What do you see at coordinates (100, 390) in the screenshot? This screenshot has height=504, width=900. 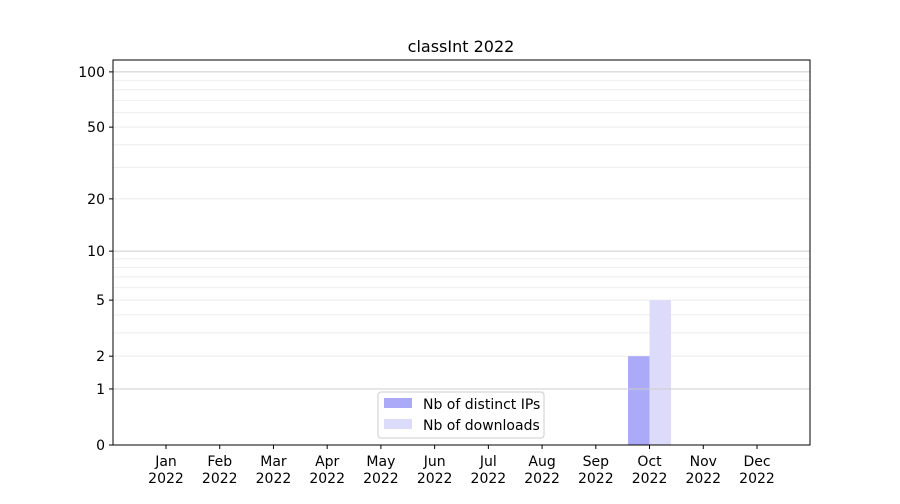 I see `y-tick-label: 1` at bounding box center [100, 390].